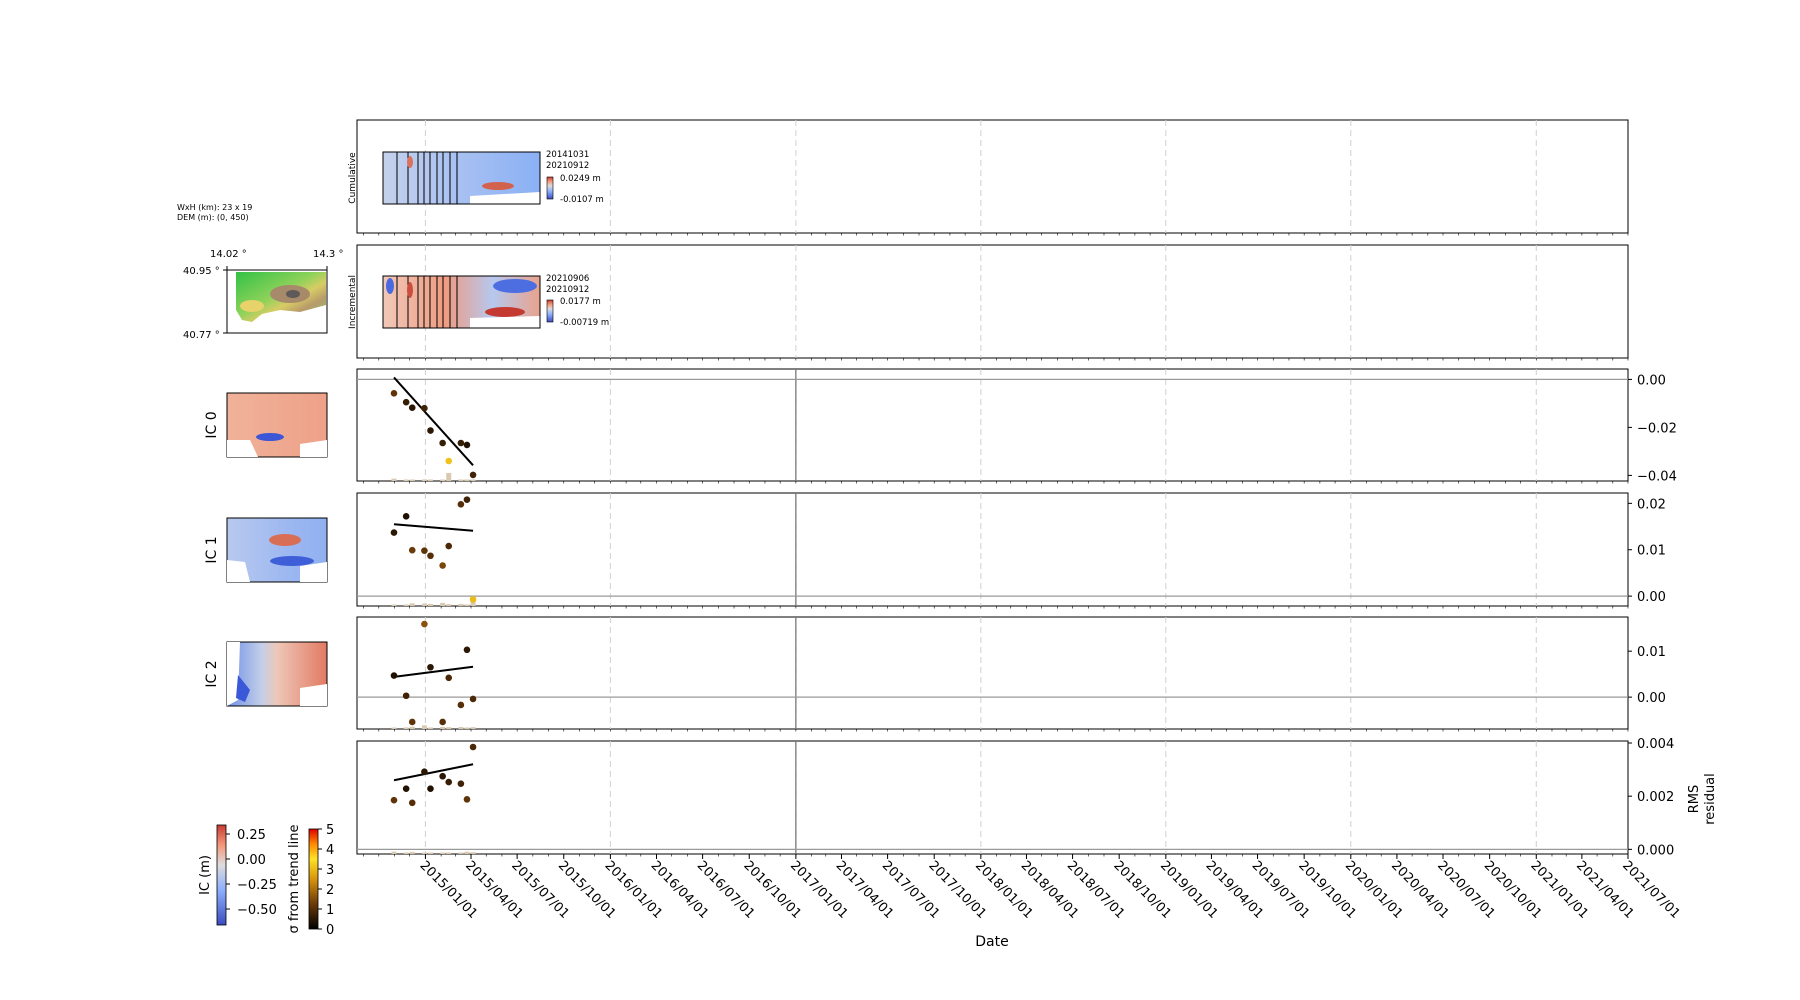 Image resolution: width=1800 pixels, height=1000 pixels. What do you see at coordinates (330, 830) in the screenshot?
I see `sigma-tick-label: 5` at bounding box center [330, 830].